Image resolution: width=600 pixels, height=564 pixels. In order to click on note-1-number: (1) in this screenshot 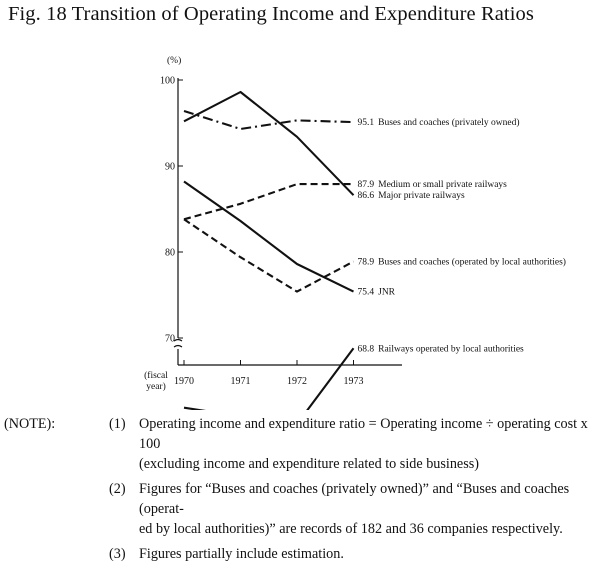, I will do `click(117, 424)`.